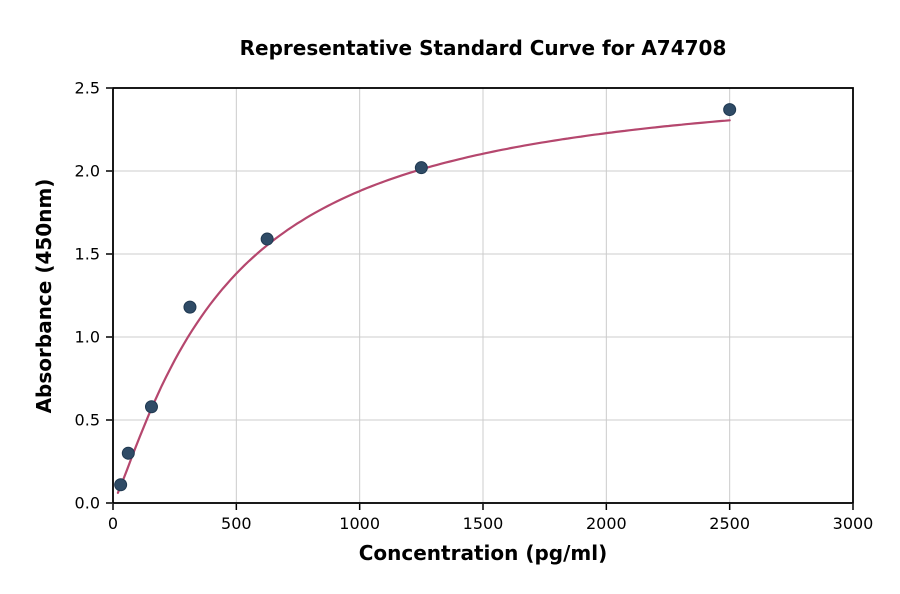  What do you see at coordinates (87, 88) in the screenshot?
I see `y-tick-label: 2.5` at bounding box center [87, 88].